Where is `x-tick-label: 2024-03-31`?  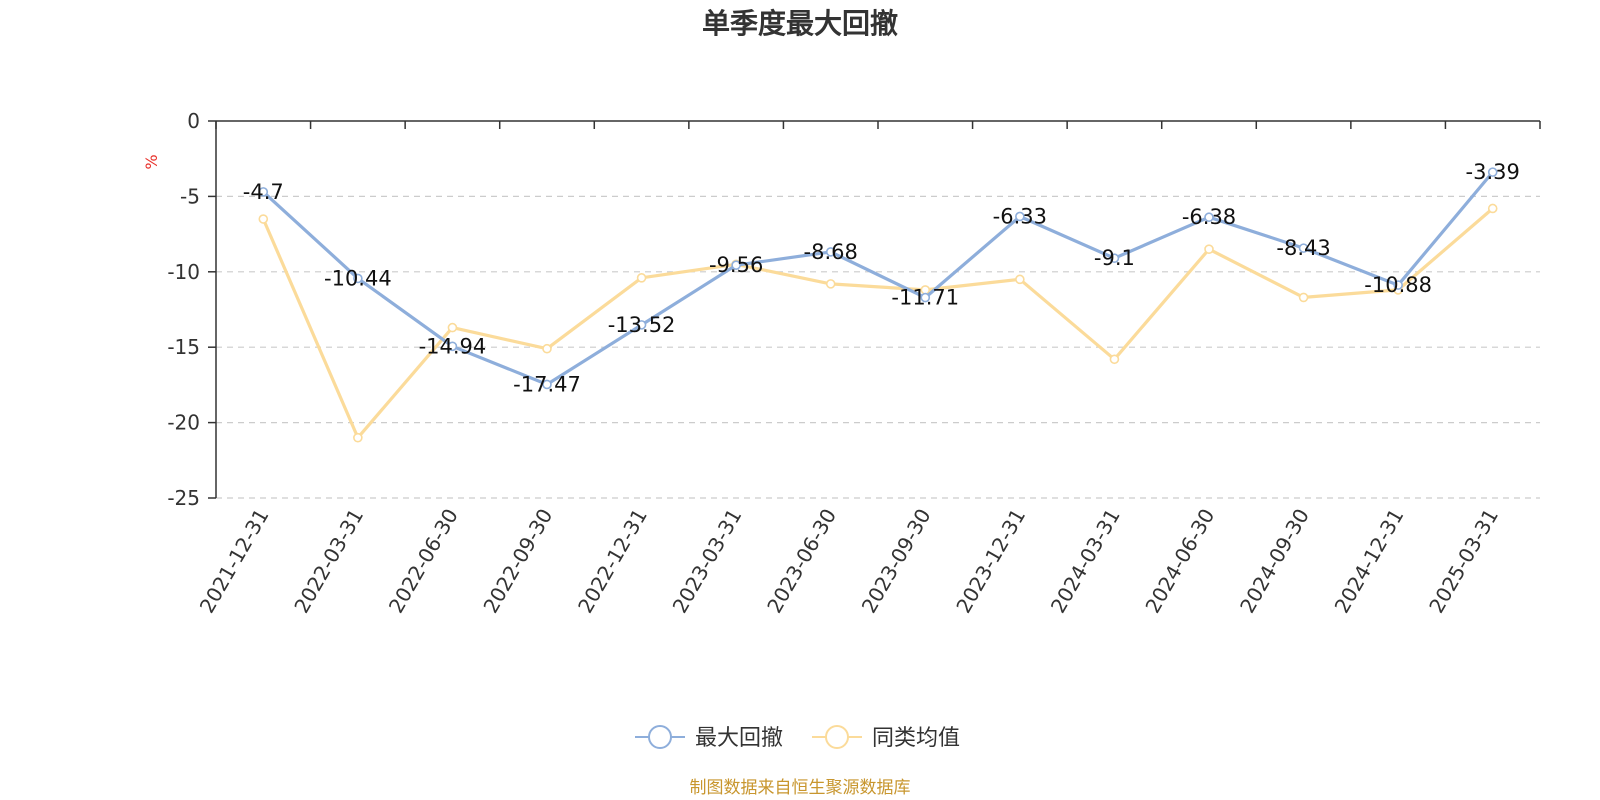 x-tick-label: 2024-03-31 is located at coordinates (1085, 561).